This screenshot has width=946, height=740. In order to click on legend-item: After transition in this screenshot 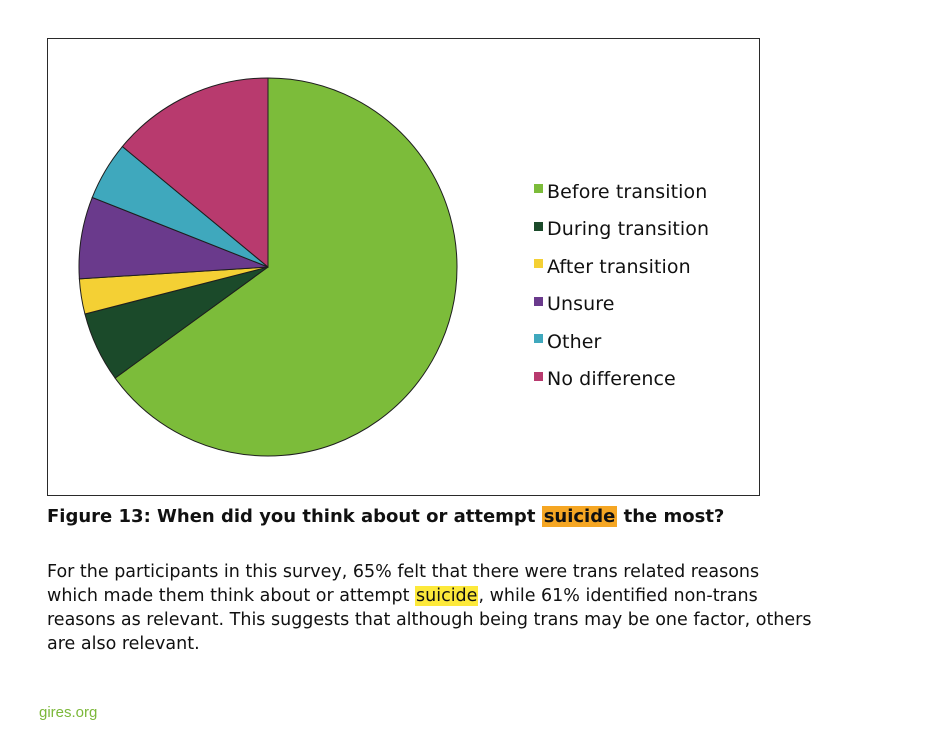, I will do `click(621, 267)`.